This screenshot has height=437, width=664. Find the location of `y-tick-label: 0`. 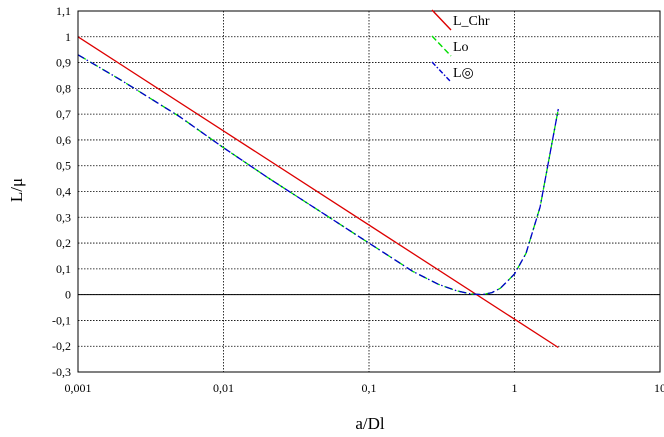

y-tick-label: 0 is located at coordinates (68, 295).